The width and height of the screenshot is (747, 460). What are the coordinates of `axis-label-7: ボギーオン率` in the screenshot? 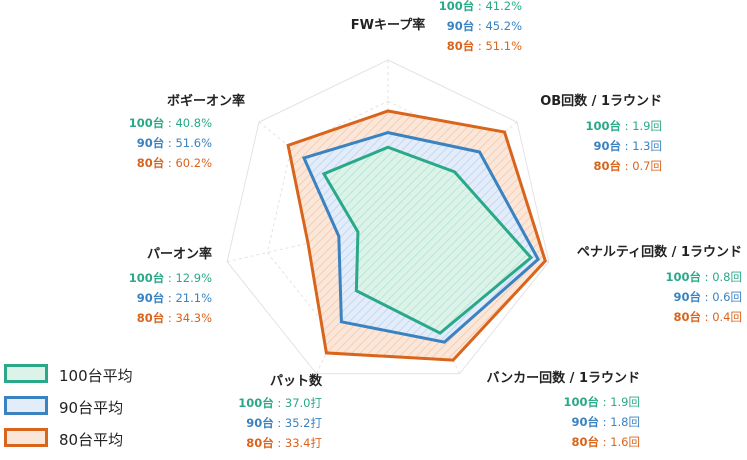 It's located at (206, 101).